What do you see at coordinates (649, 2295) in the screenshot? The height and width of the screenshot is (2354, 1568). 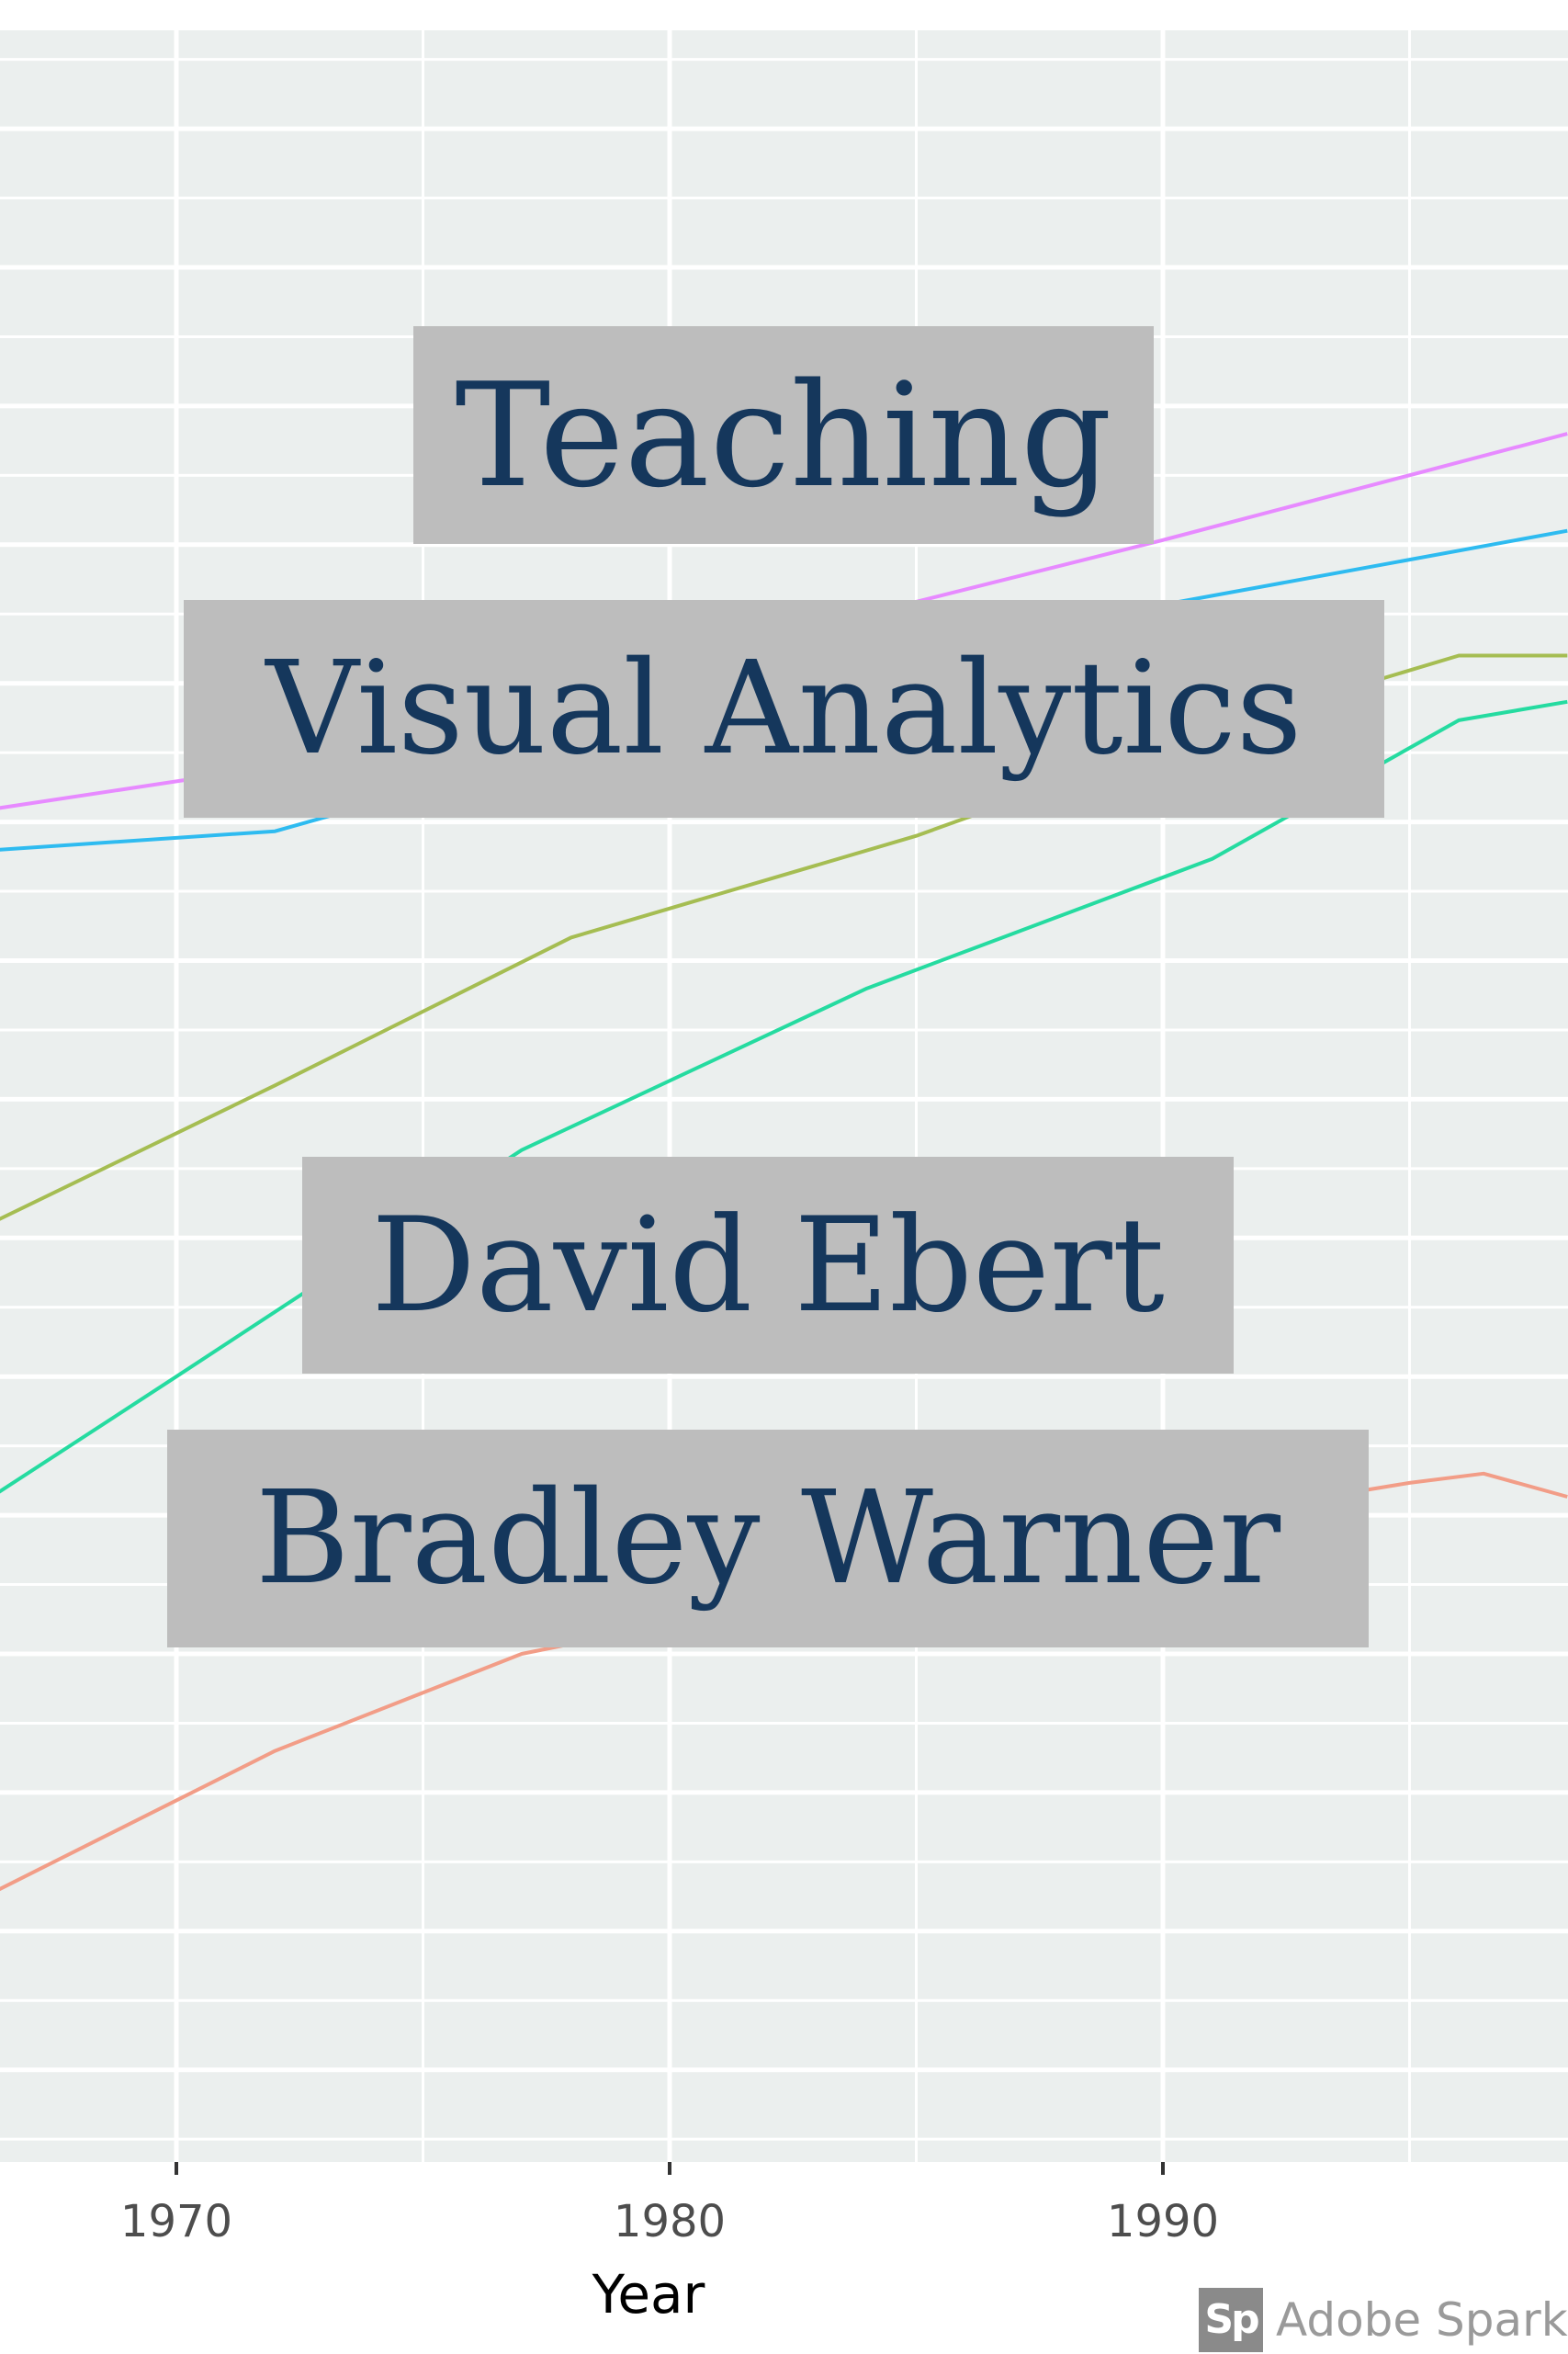 I see `x-axis-title: Year` at bounding box center [649, 2295].